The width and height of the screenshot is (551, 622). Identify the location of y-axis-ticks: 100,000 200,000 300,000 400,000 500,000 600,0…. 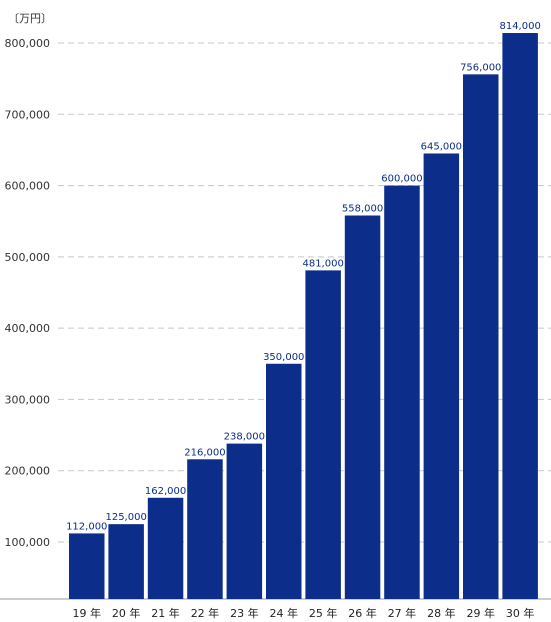
(28, 293).